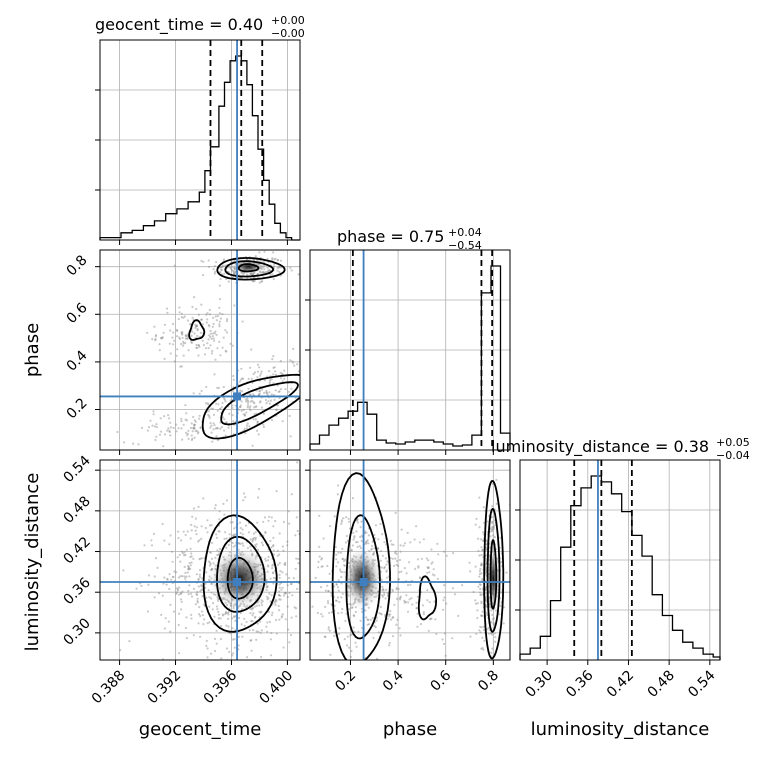 The image size is (760, 760). Describe the element at coordinates (200, 729) in the screenshot. I see `xlabel-geocent-time: geocent_time` at that location.